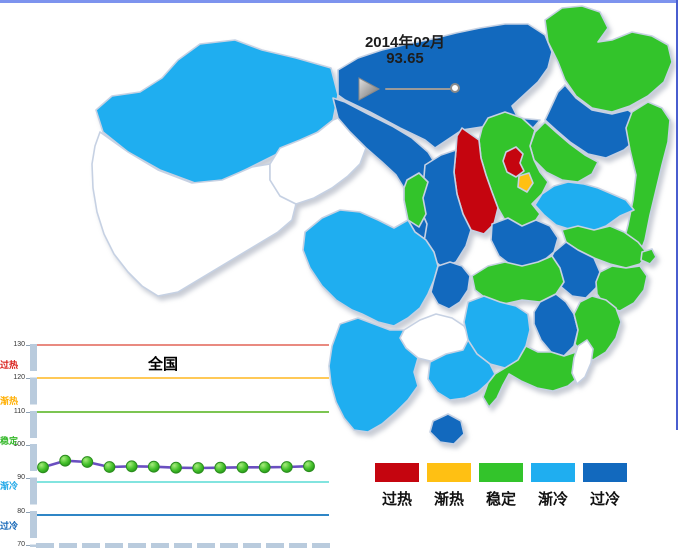  Describe the element at coordinates (9, 365) in the screenshot. I see `zone-label-0: 过热` at that location.